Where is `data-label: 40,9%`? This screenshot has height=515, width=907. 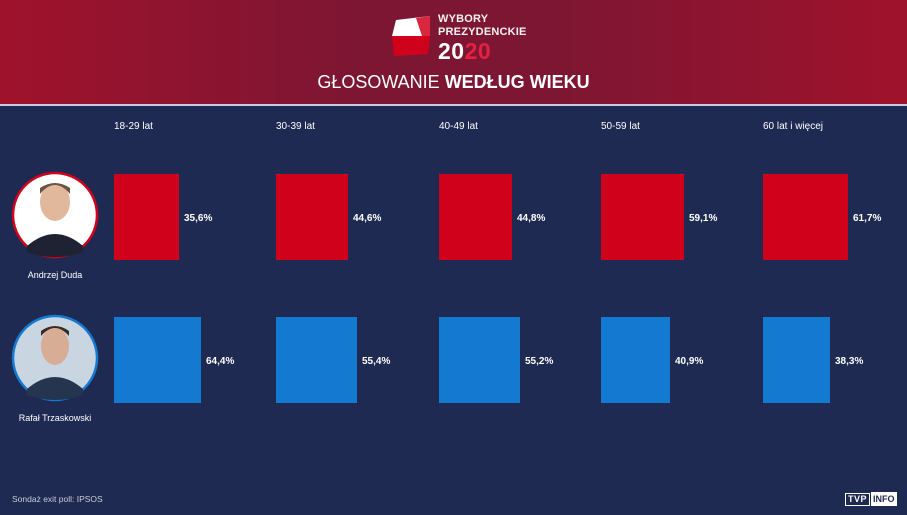 data-label: 40,9% is located at coordinates (689, 361).